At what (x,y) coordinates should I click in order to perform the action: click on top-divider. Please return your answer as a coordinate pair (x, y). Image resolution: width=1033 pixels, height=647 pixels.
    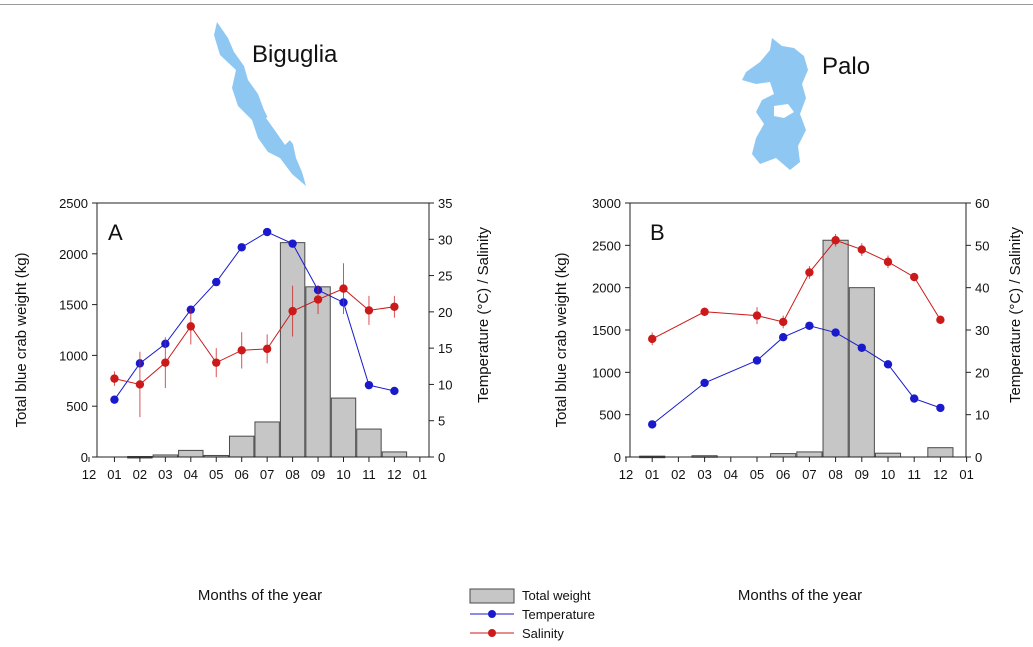
    Looking at the image, I should click on (516, 4).